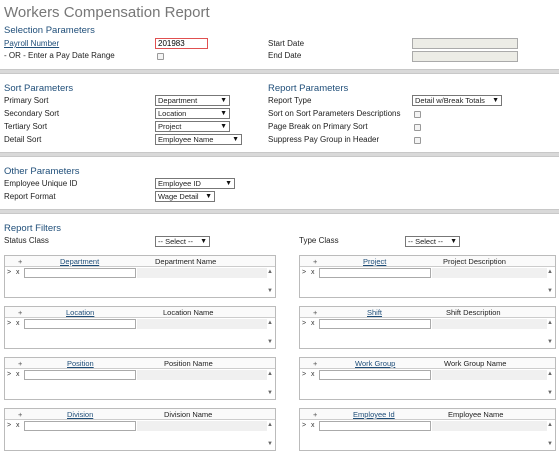 This screenshot has height=459, width=559. Describe the element at coordinates (375, 324) in the screenshot. I see `shift-cell-input` at that location.